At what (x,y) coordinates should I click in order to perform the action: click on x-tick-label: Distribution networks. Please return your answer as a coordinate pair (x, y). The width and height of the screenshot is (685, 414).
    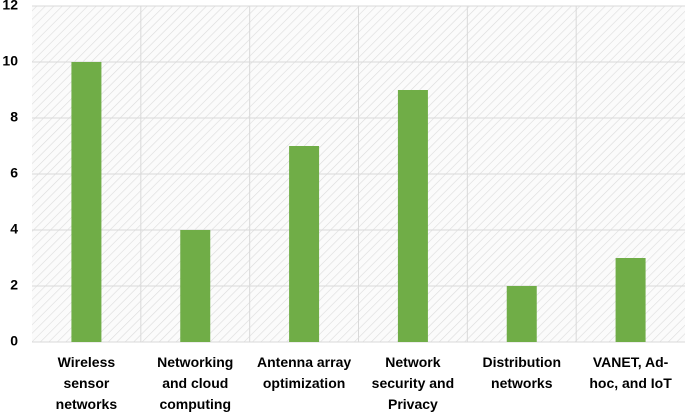
    Looking at the image, I should click on (522, 372).